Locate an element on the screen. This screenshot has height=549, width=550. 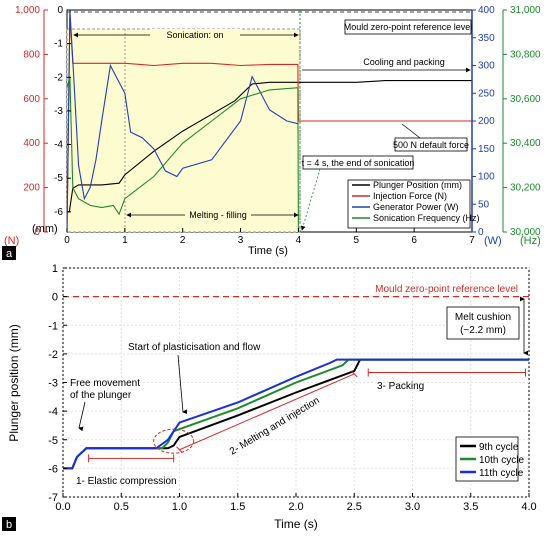
a-frequency-tick-label: 31,000 is located at coordinates (525, 10).